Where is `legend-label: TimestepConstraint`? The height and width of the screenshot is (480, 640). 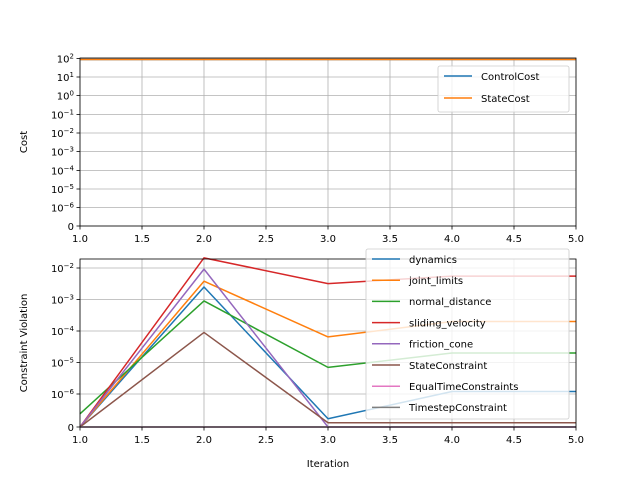 legend-label: TimestepConstraint is located at coordinates (457, 408).